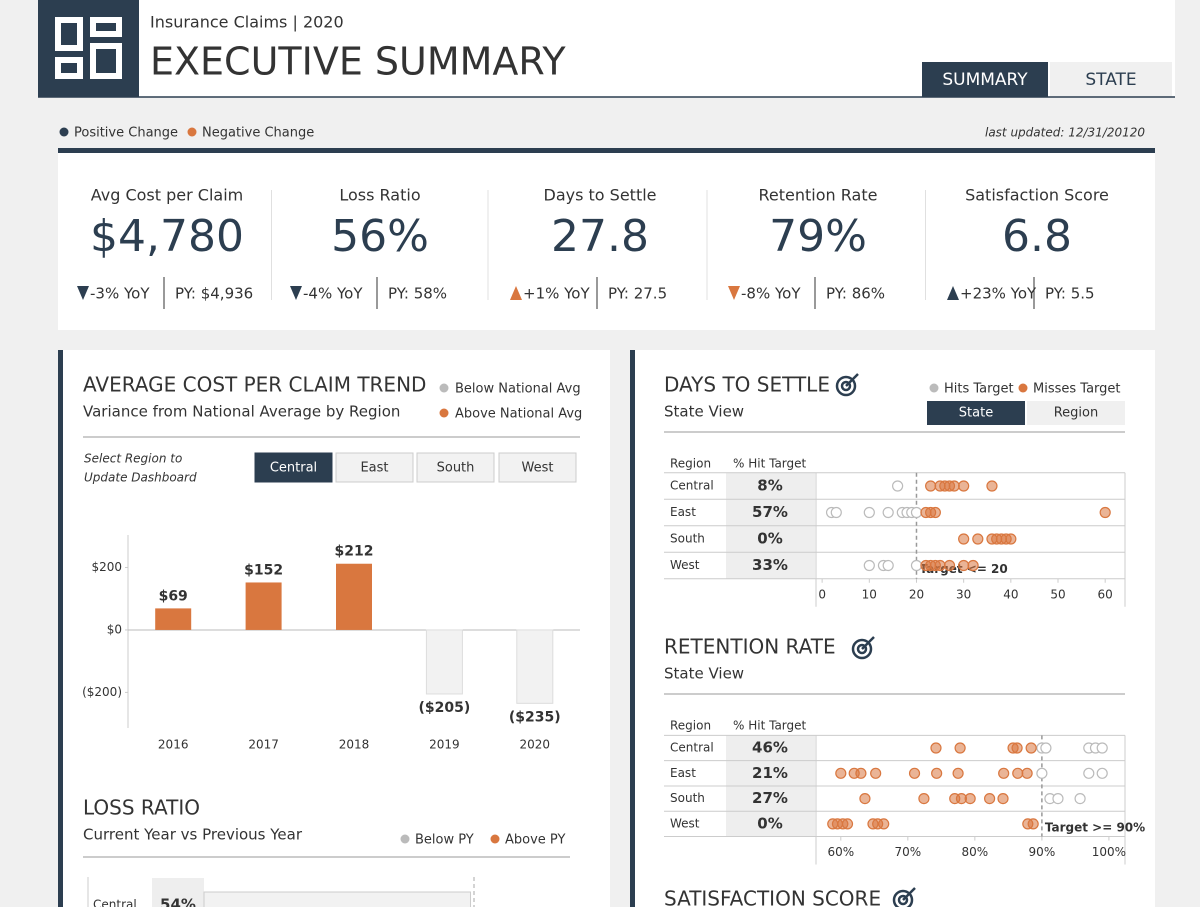  Describe the element at coordinates (869, 594) in the screenshot. I see `x-tick-label: 10` at that location.